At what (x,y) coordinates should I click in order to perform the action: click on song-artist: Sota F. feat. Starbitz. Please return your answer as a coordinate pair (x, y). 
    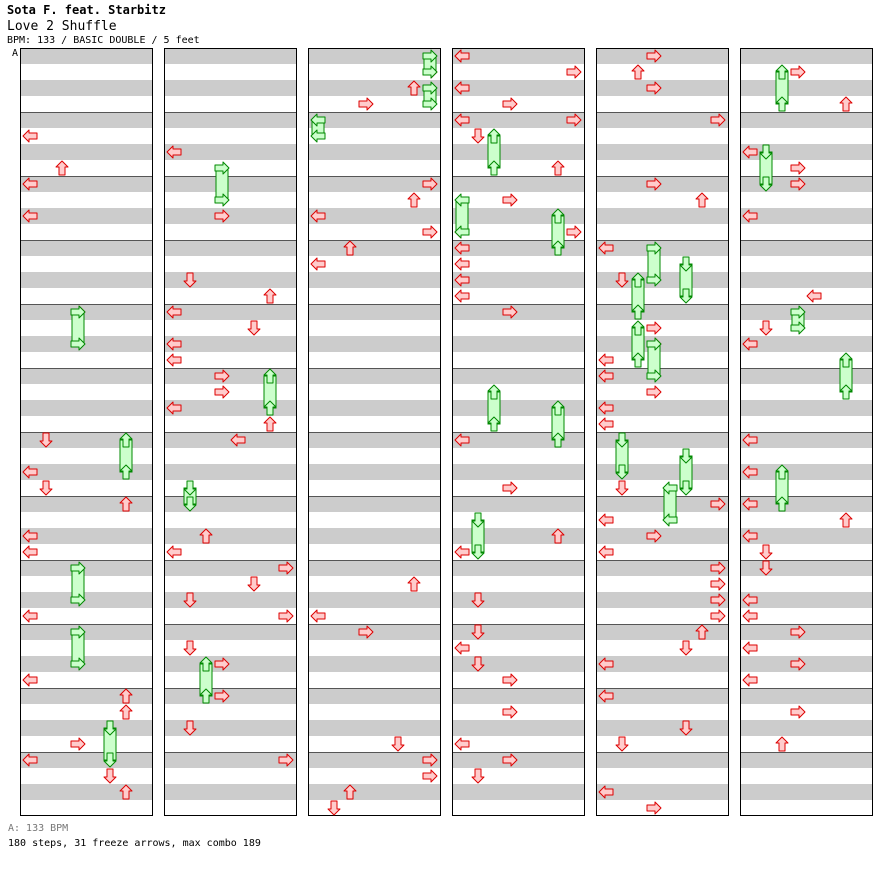
    Looking at the image, I should click on (86, 10).